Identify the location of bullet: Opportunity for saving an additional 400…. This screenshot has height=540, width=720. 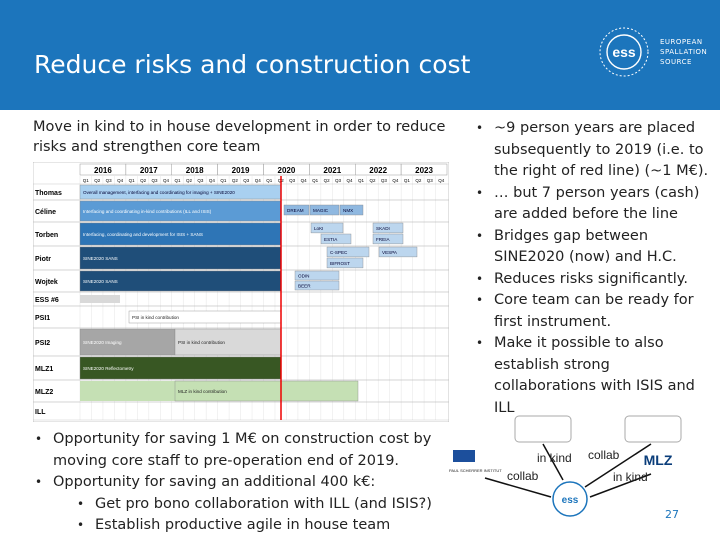
(243, 483).